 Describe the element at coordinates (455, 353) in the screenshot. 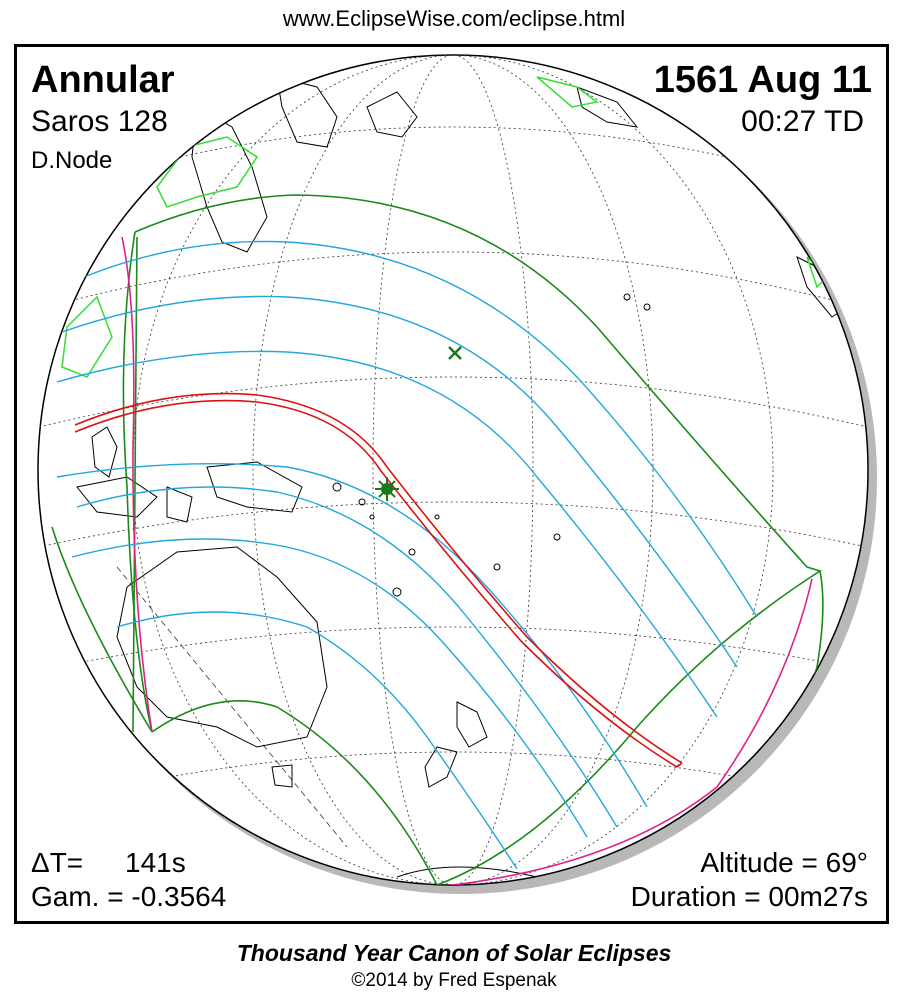

I see `sub-solar-cross-icon` at that location.